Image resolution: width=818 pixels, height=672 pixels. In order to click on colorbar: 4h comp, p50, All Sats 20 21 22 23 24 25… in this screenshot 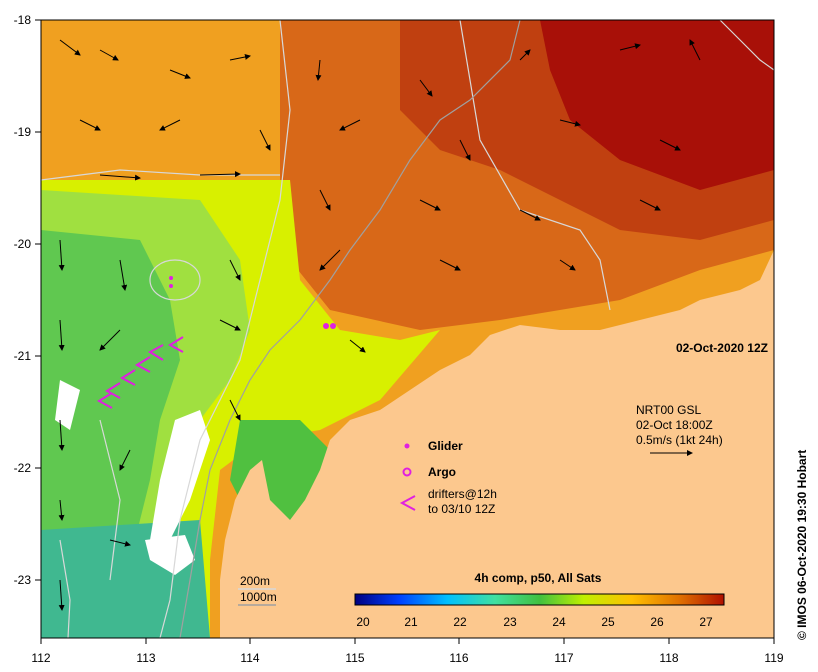, I will do `click(539, 600)`.